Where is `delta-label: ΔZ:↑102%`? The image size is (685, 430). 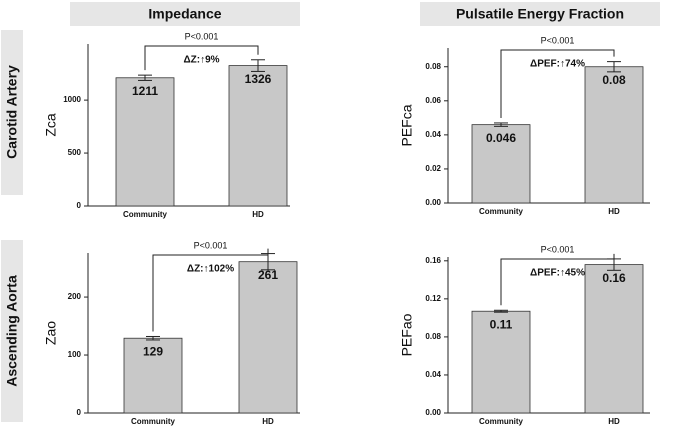
delta-label: ΔZ:↑102% is located at coordinates (210, 269).